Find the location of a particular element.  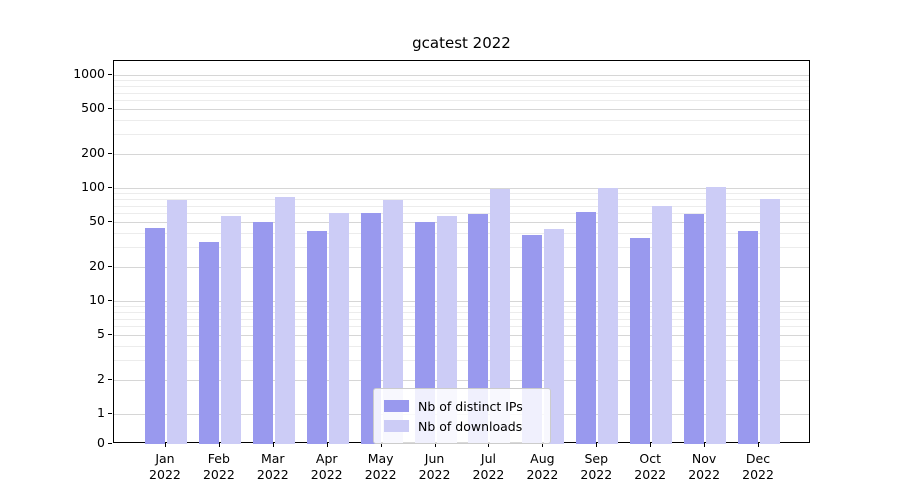

legend-label-downloads: Nb of downloads is located at coordinates (470, 426).